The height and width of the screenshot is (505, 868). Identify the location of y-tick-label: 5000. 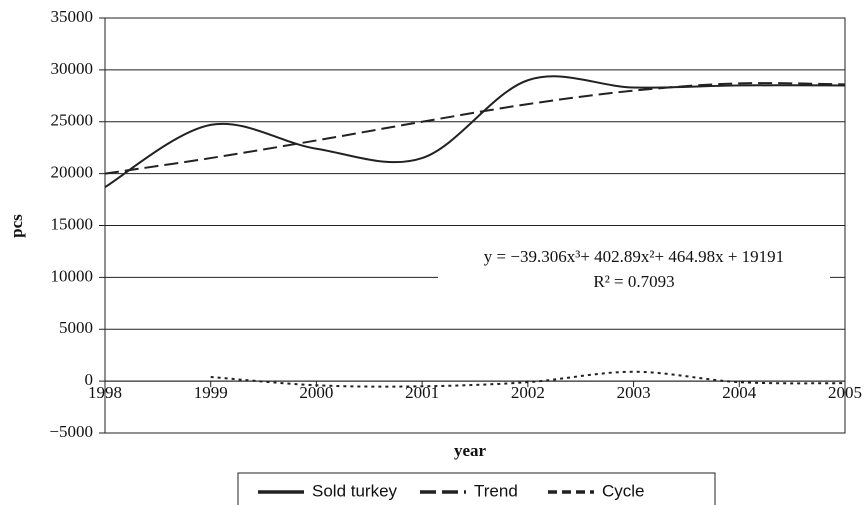
(76, 327).